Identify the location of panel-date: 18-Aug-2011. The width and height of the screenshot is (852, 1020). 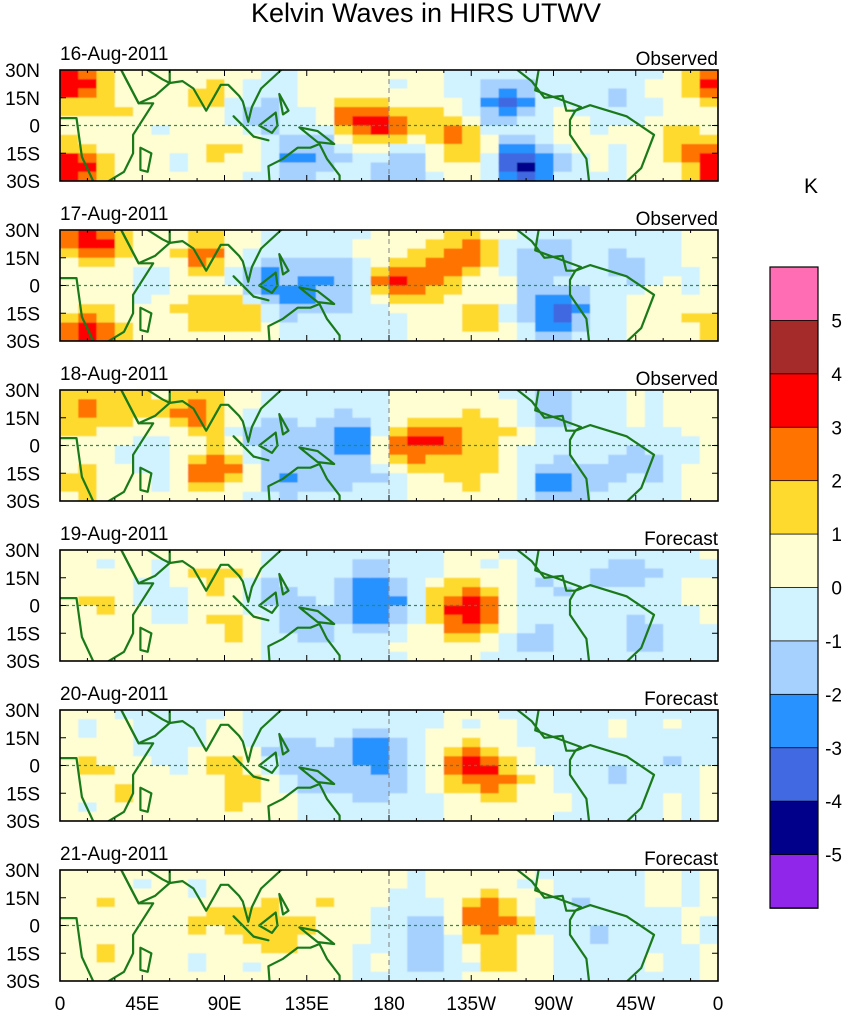
(114, 374).